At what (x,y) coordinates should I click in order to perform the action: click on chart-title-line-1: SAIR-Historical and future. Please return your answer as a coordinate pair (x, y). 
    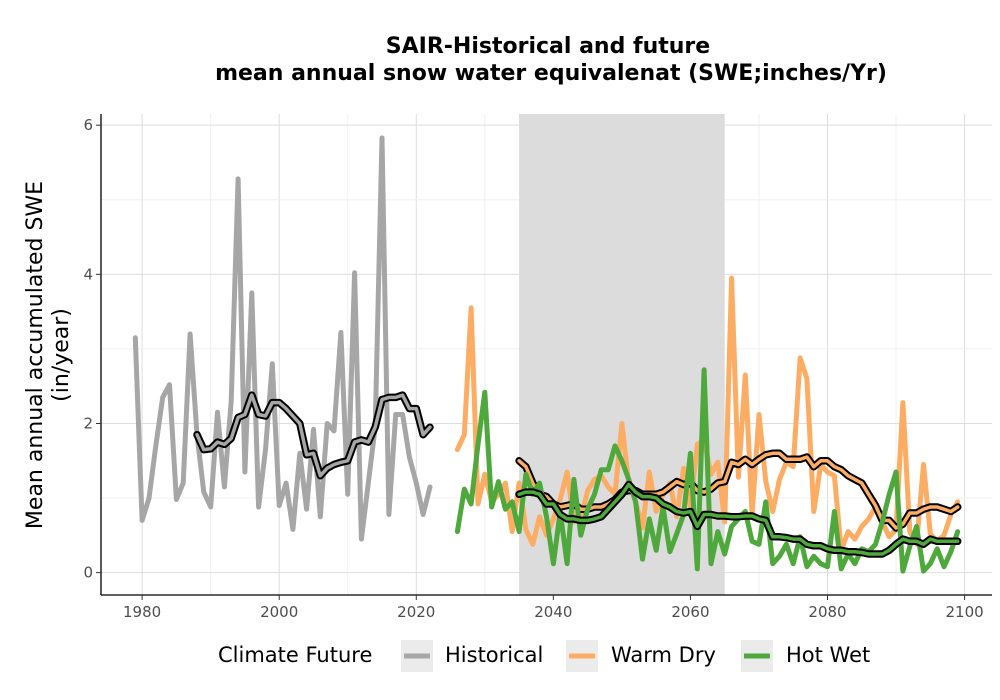
    Looking at the image, I should click on (548, 46).